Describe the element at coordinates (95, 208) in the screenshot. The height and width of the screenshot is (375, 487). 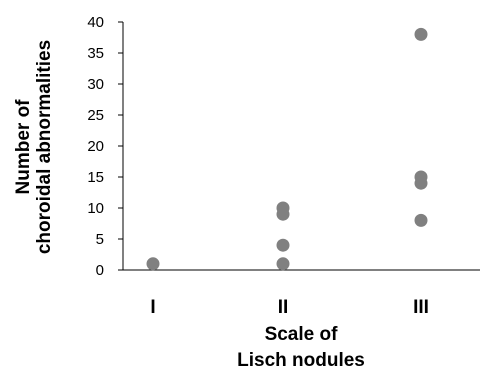
I see `y-tick-label: 10` at that location.